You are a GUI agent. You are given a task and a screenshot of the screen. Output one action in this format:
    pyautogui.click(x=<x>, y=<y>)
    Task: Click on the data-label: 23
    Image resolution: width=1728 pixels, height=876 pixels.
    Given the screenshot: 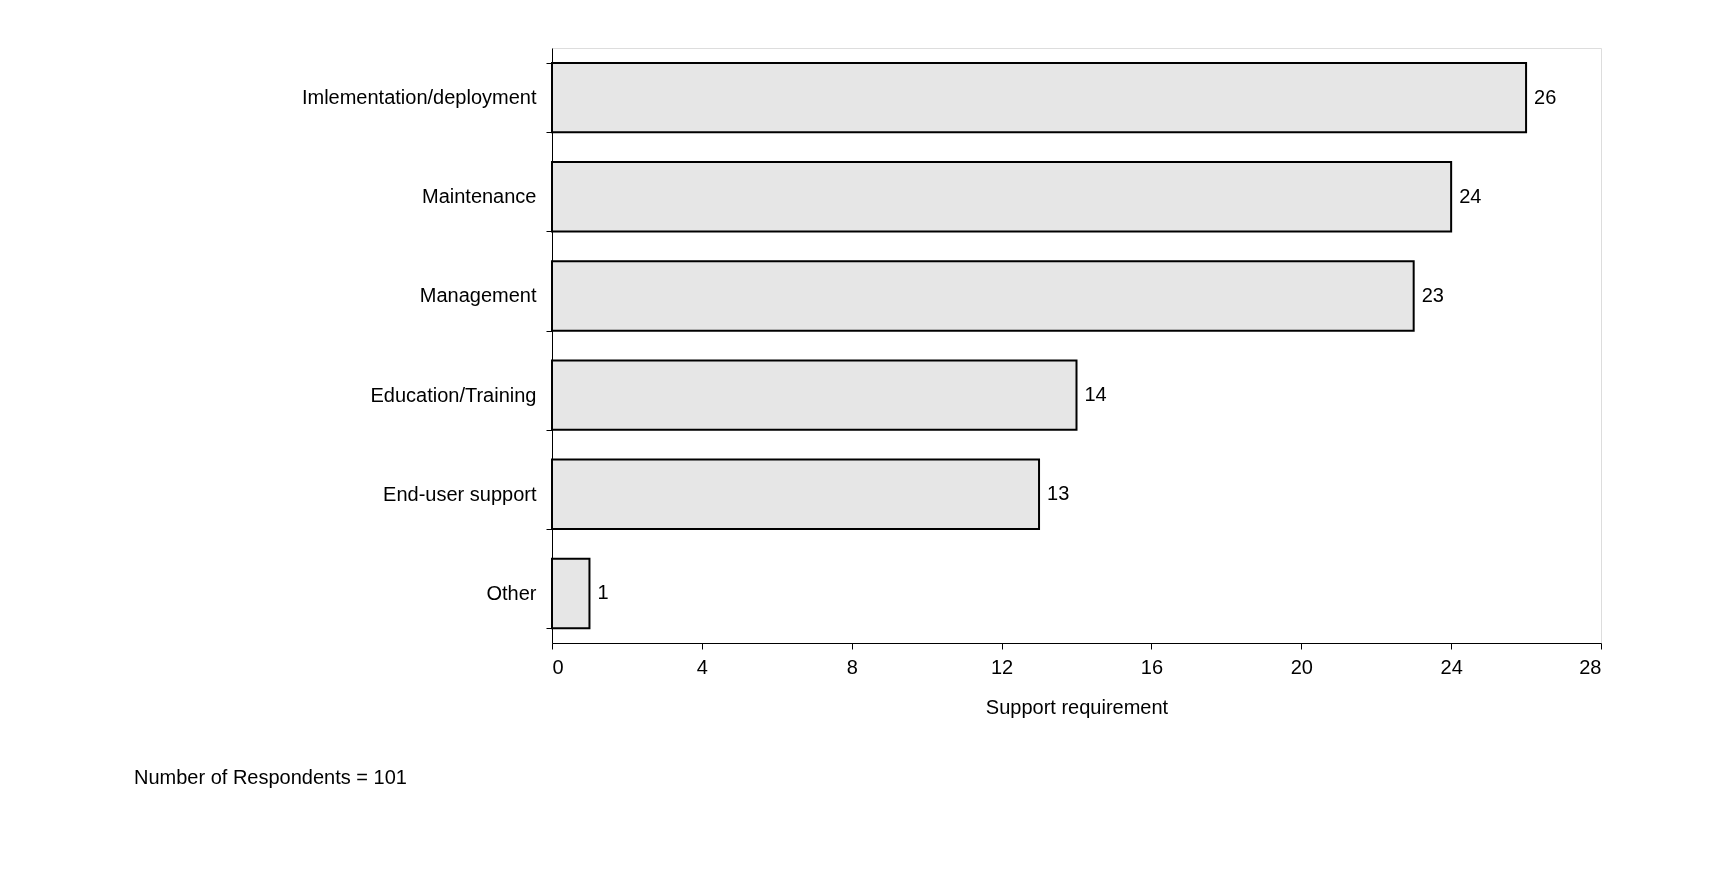 What is the action you would take?
    pyautogui.click(x=1432, y=294)
    